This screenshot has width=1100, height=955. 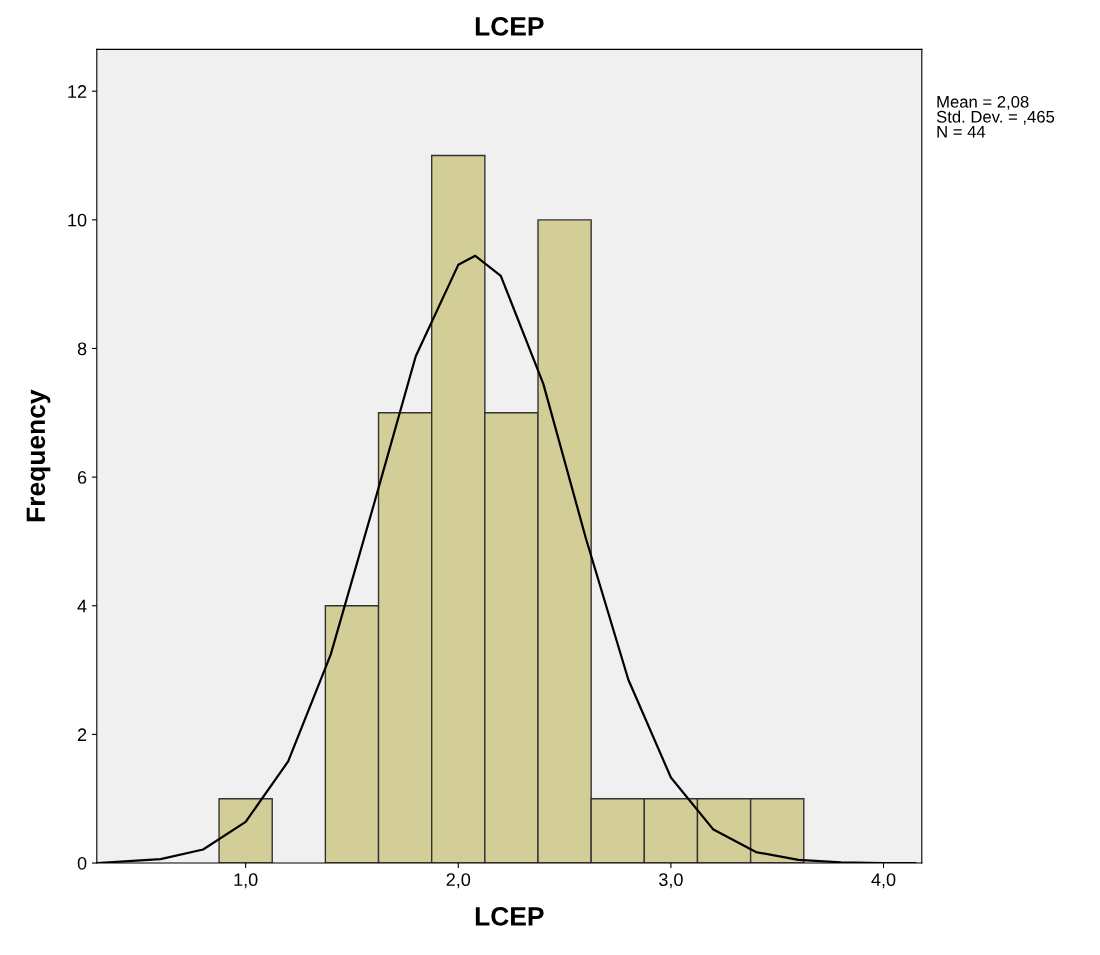 What do you see at coordinates (509, 26) in the screenshot?
I see `chart-title: LCEP` at bounding box center [509, 26].